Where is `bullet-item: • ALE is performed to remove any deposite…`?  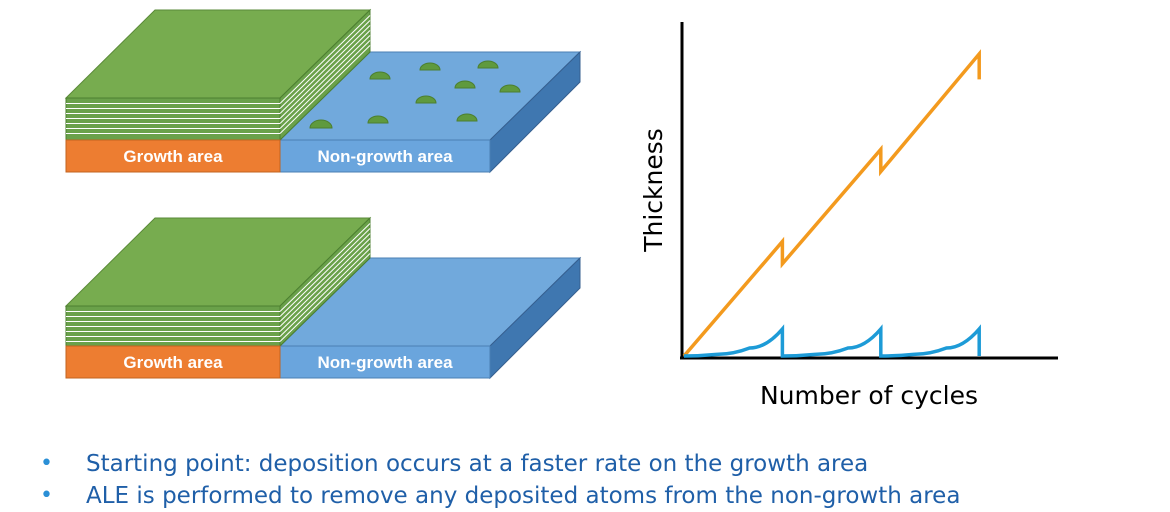 bullet-item: • ALE is performed to remove any deposite… is located at coordinates (600, 496).